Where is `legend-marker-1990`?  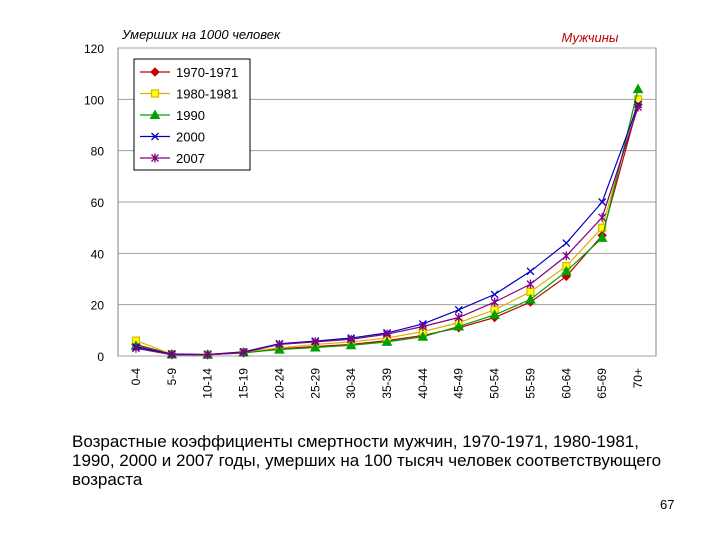 legend-marker-1990 is located at coordinates (155, 114).